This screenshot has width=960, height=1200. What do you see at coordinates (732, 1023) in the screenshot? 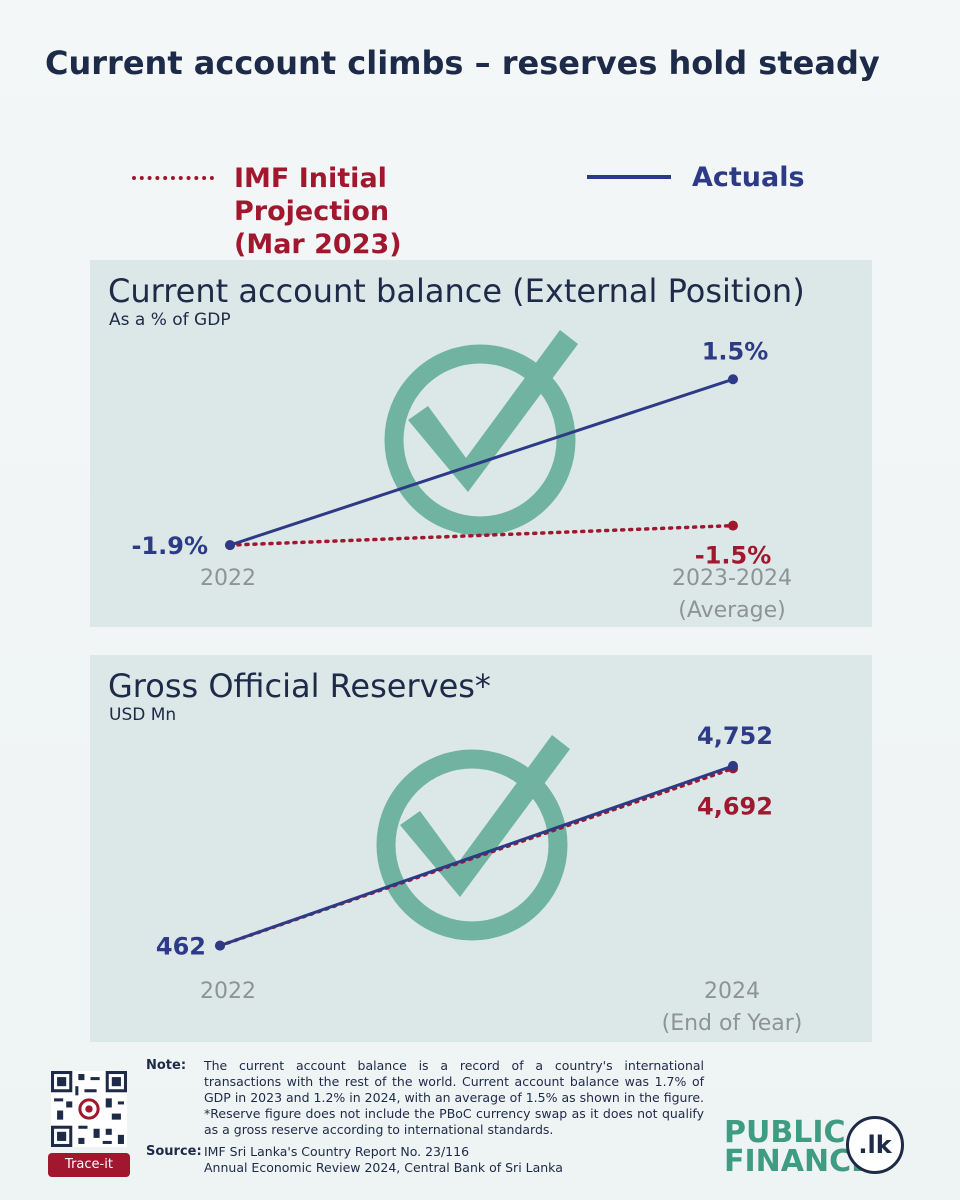
I see `x-tick-label: (End of Year)` at bounding box center [732, 1023].